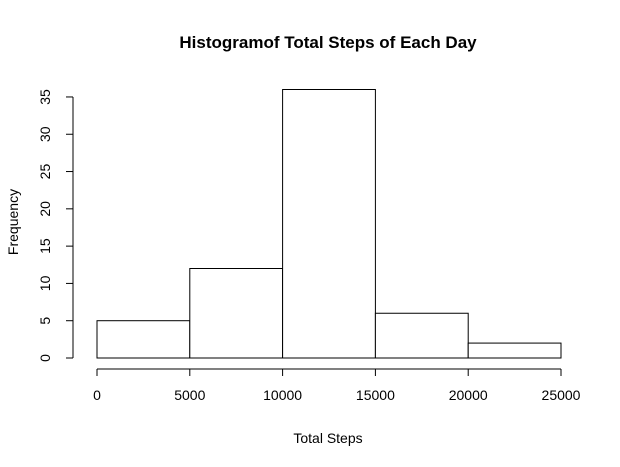 The width and height of the screenshot is (620, 467). Describe the element at coordinates (375, 395) in the screenshot. I see `x-tick-label-3: 15000` at that location.